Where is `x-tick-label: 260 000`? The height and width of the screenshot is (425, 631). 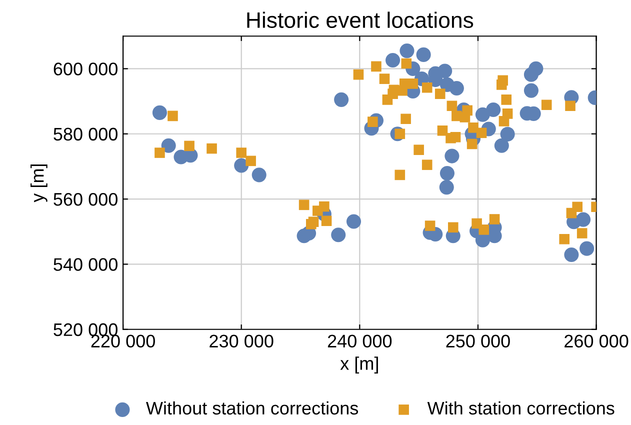
x-tick-label: 260 000 is located at coordinates (596, 341).